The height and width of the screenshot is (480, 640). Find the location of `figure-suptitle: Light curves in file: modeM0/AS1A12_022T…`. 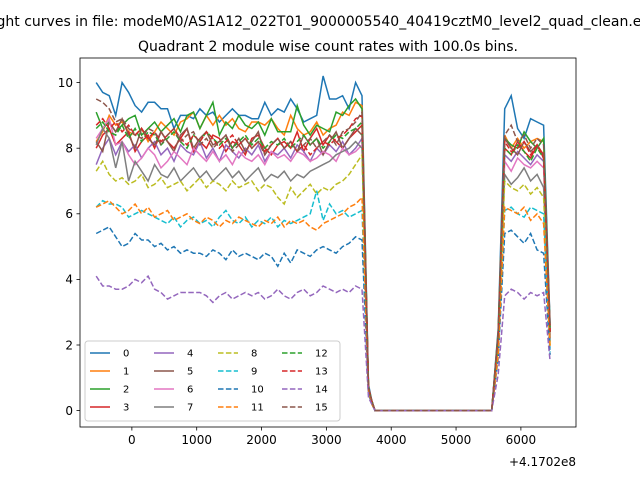

figure-suptitle: Light curves in file: modeM0/AS1A12_022T… is located at coordinates (320, 22).